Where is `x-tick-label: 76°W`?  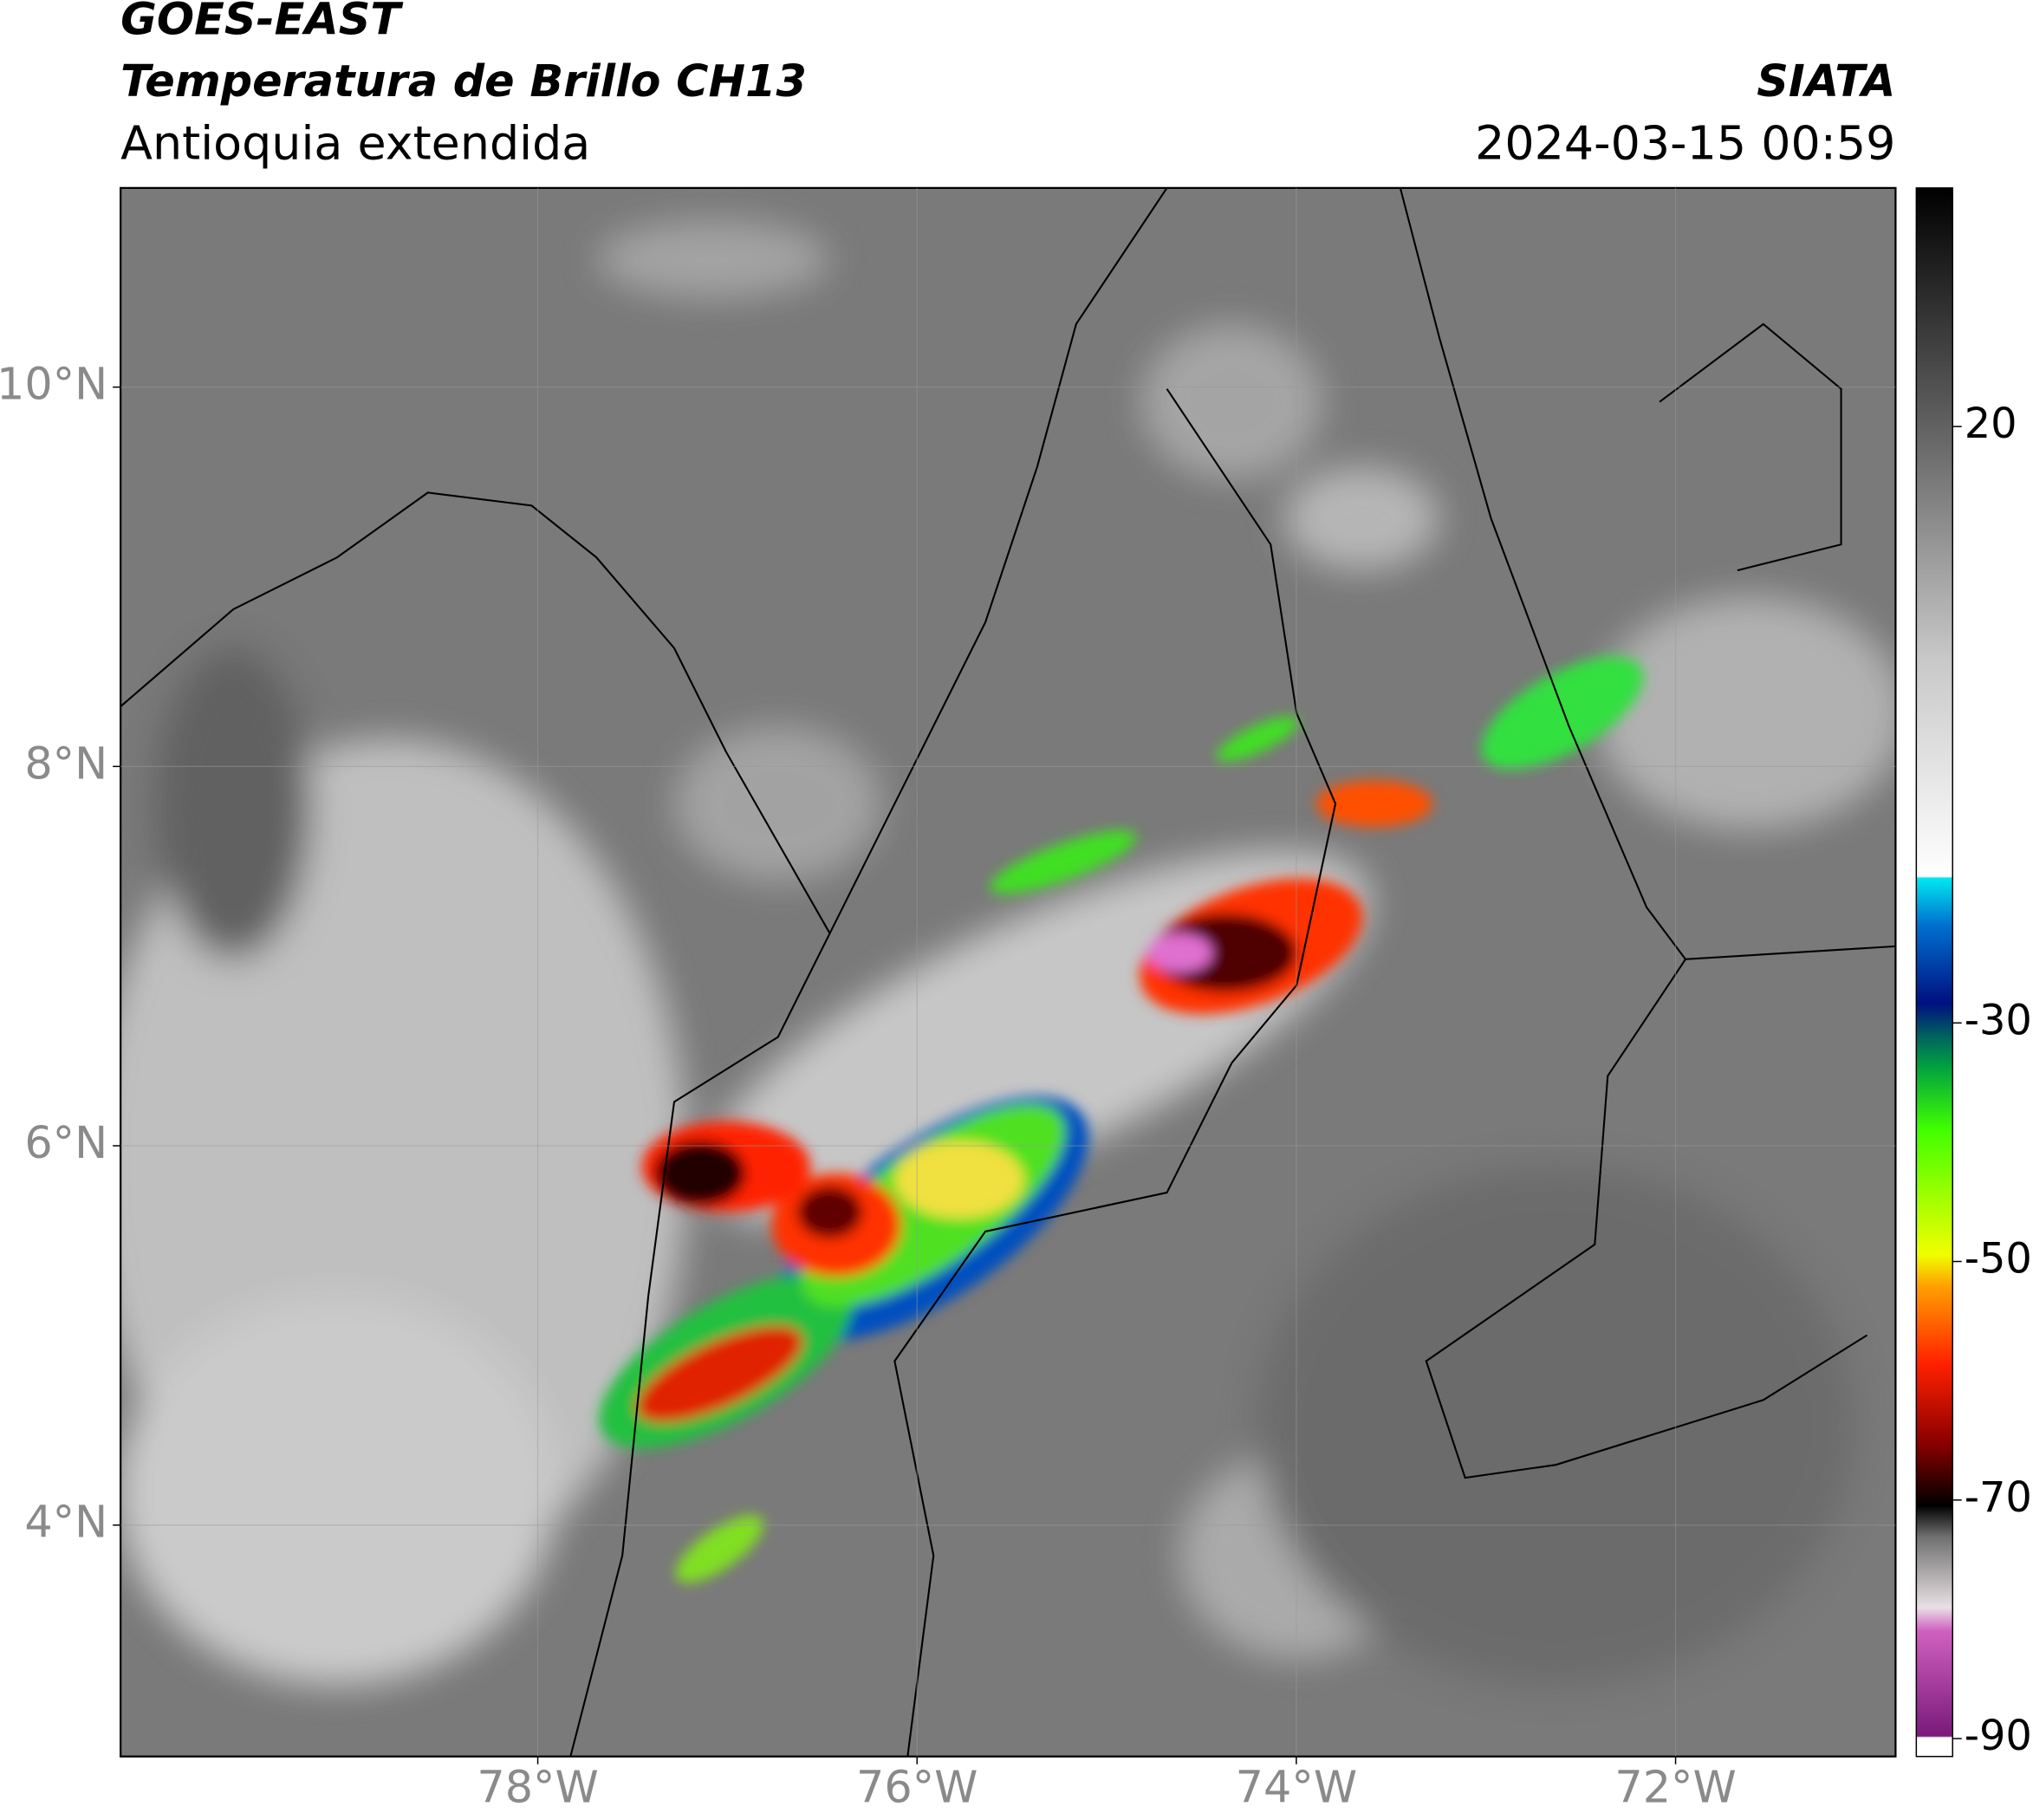
x-tick-label: 76°W is located at coordinates (917, 1787).